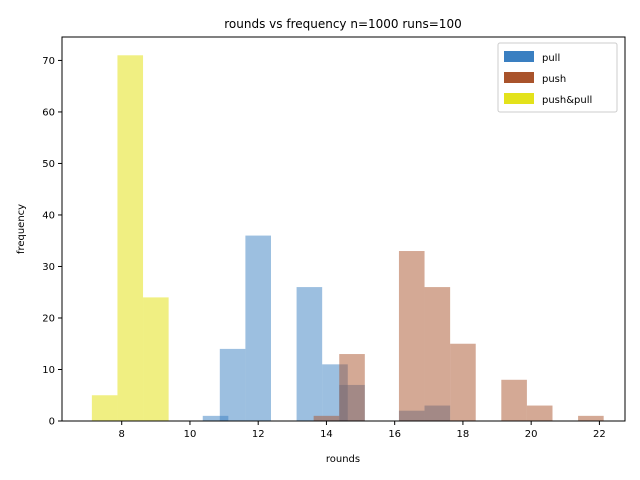 This screenshot has width=640, height=480. I want to click on chart-title: rounds vs frequency n=1000 runs=100, so click(342, 24).